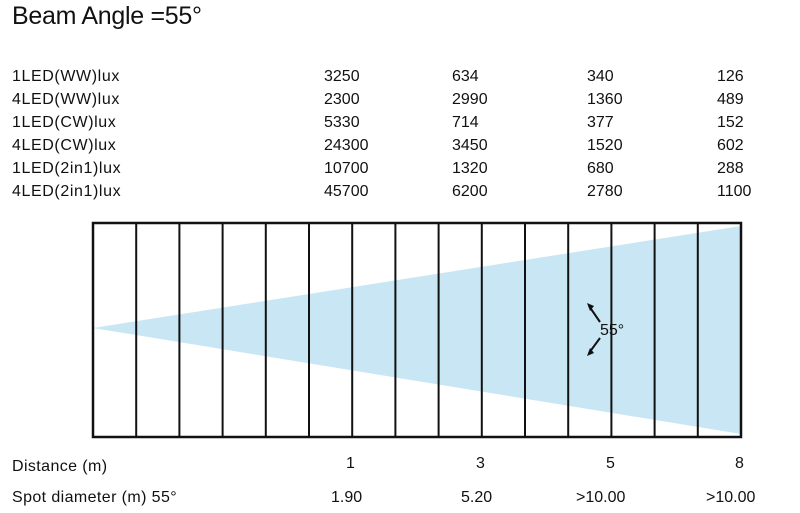 The image size is (800, 513). I want to click on row-label: 1LED(CW)lux, so click(64, 122).